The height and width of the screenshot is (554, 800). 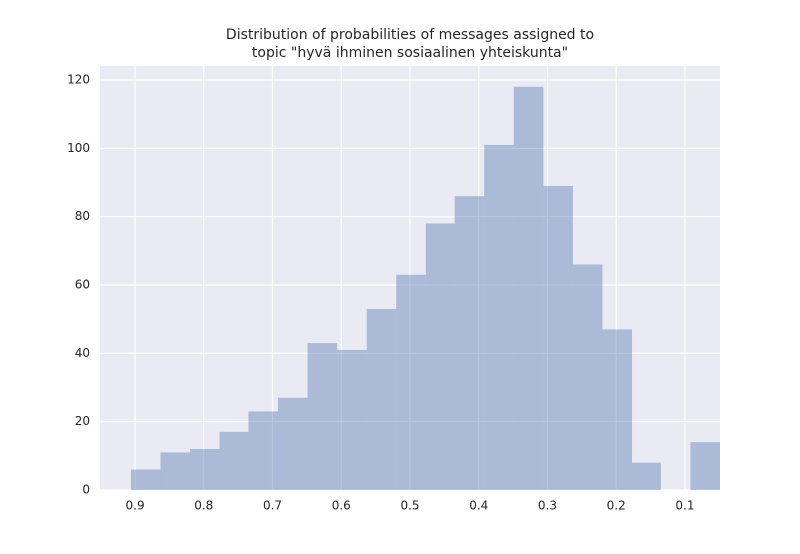 What do you see at coordinates (86, 490) in the screenshot?
I see `y-tick-label: 0` at bounding box center [86, 490].